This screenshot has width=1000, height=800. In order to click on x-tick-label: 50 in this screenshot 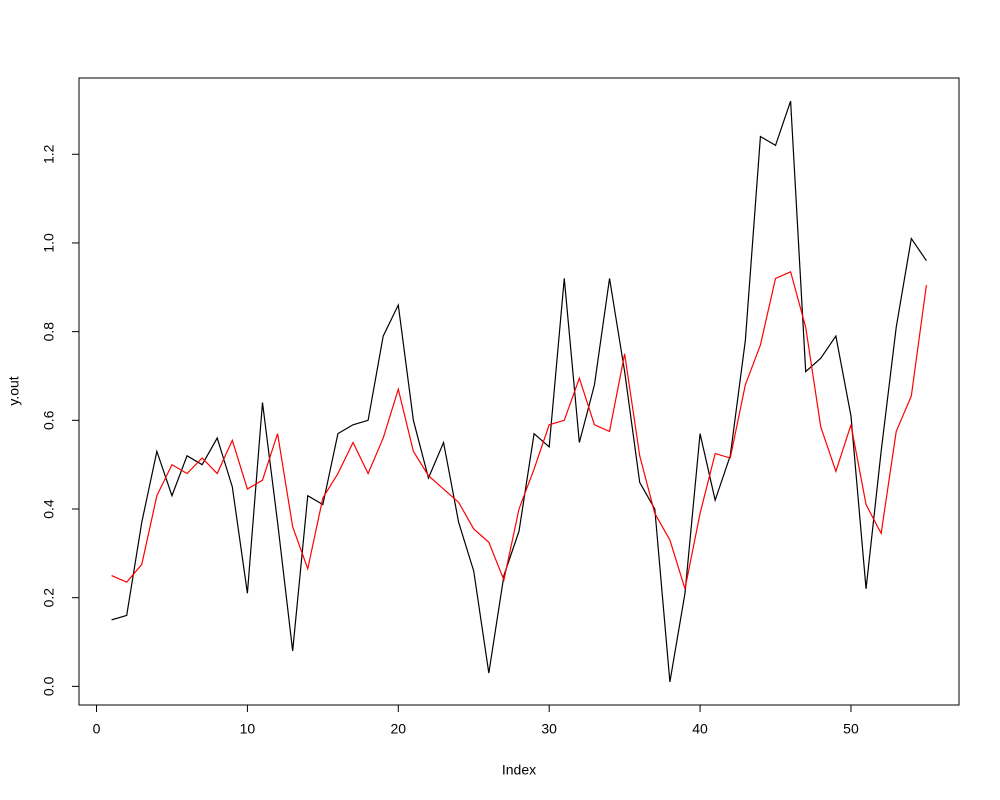, I will do `click(851, 729)`.